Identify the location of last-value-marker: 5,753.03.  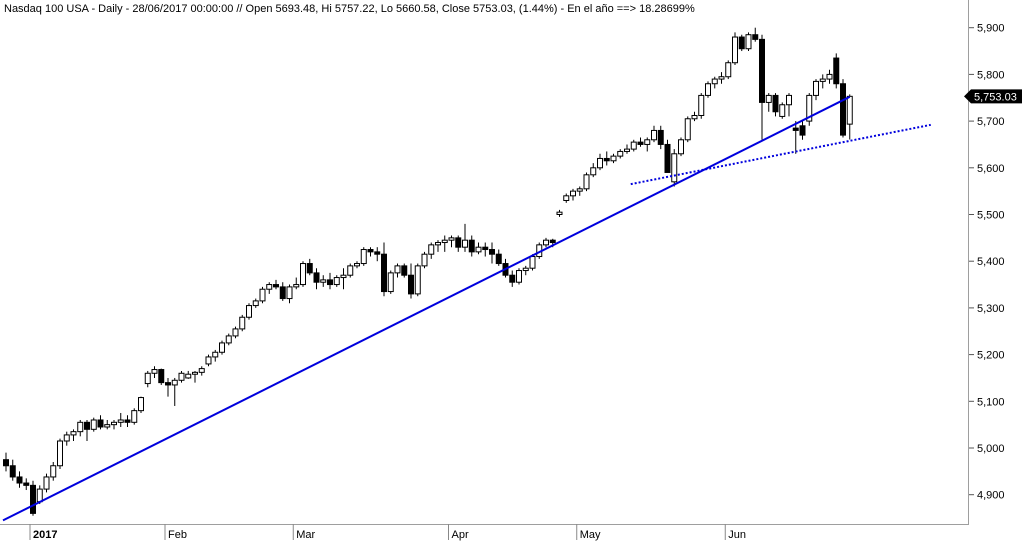
(993, 96).